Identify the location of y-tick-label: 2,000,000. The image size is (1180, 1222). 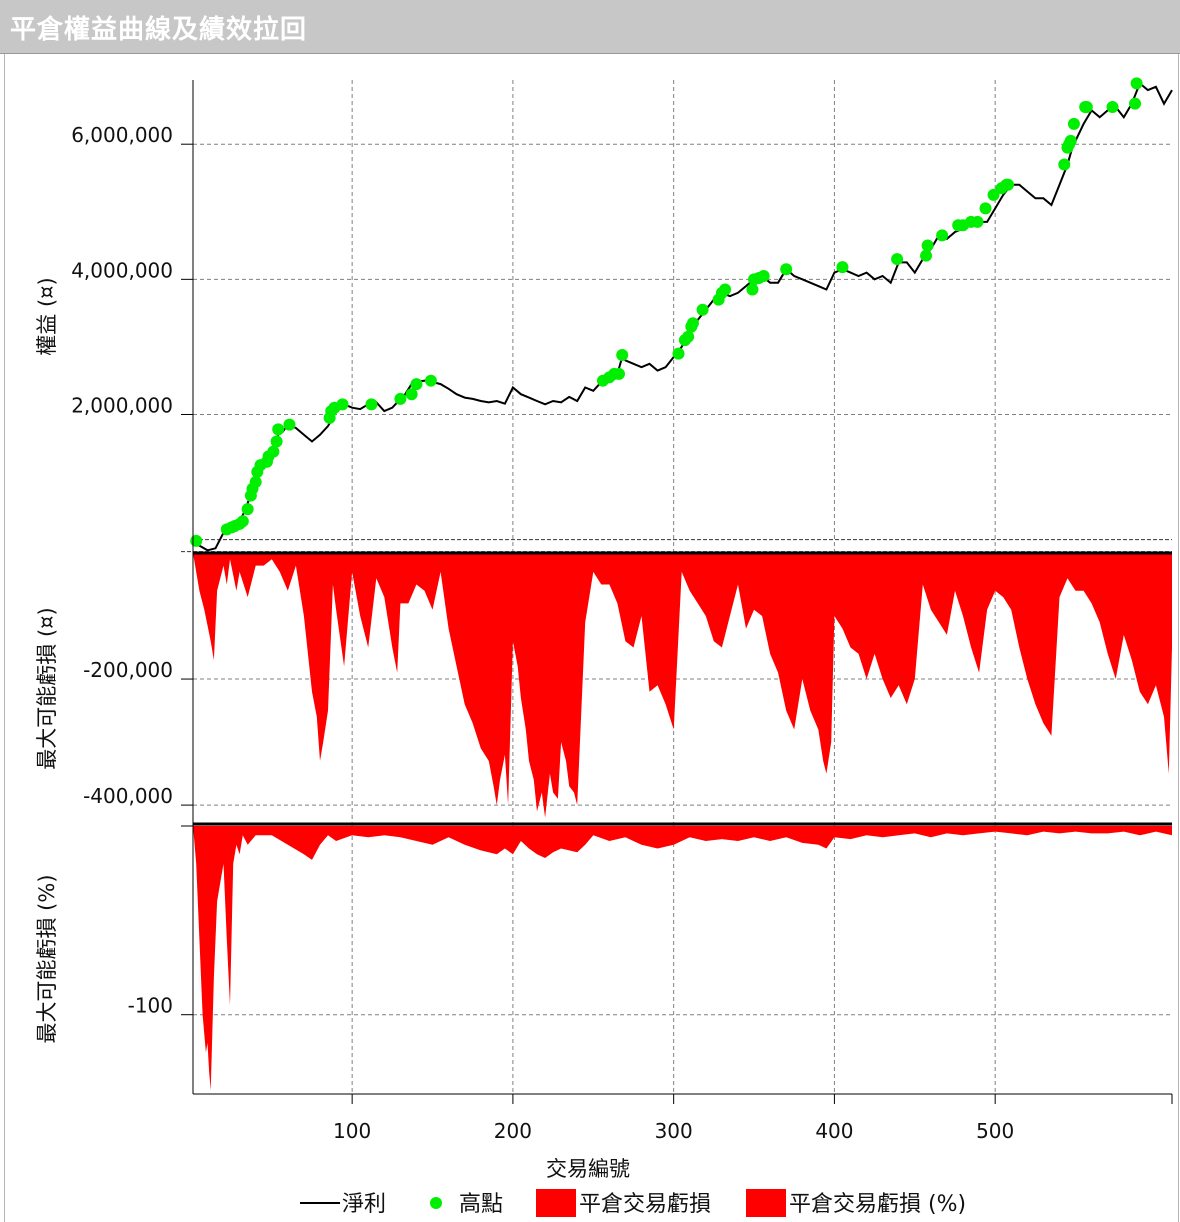
(122, 405).